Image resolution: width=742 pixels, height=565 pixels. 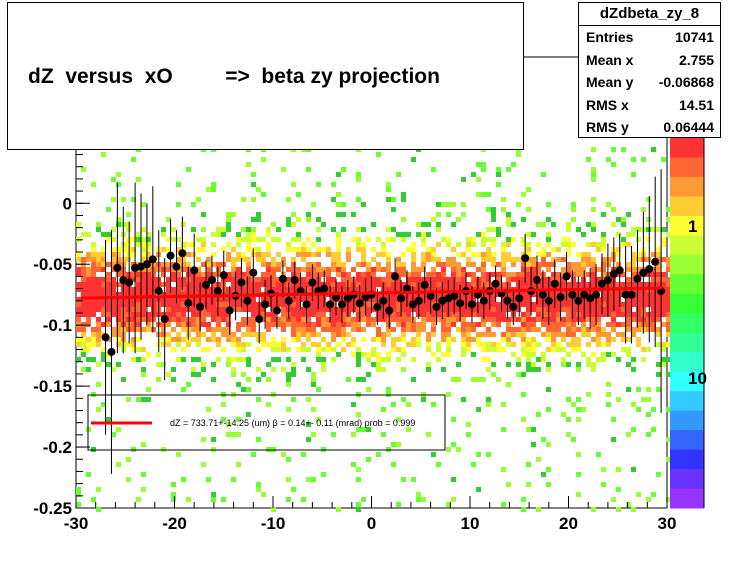 I want to click on color-scale-cell, so click(x=687, y=148).